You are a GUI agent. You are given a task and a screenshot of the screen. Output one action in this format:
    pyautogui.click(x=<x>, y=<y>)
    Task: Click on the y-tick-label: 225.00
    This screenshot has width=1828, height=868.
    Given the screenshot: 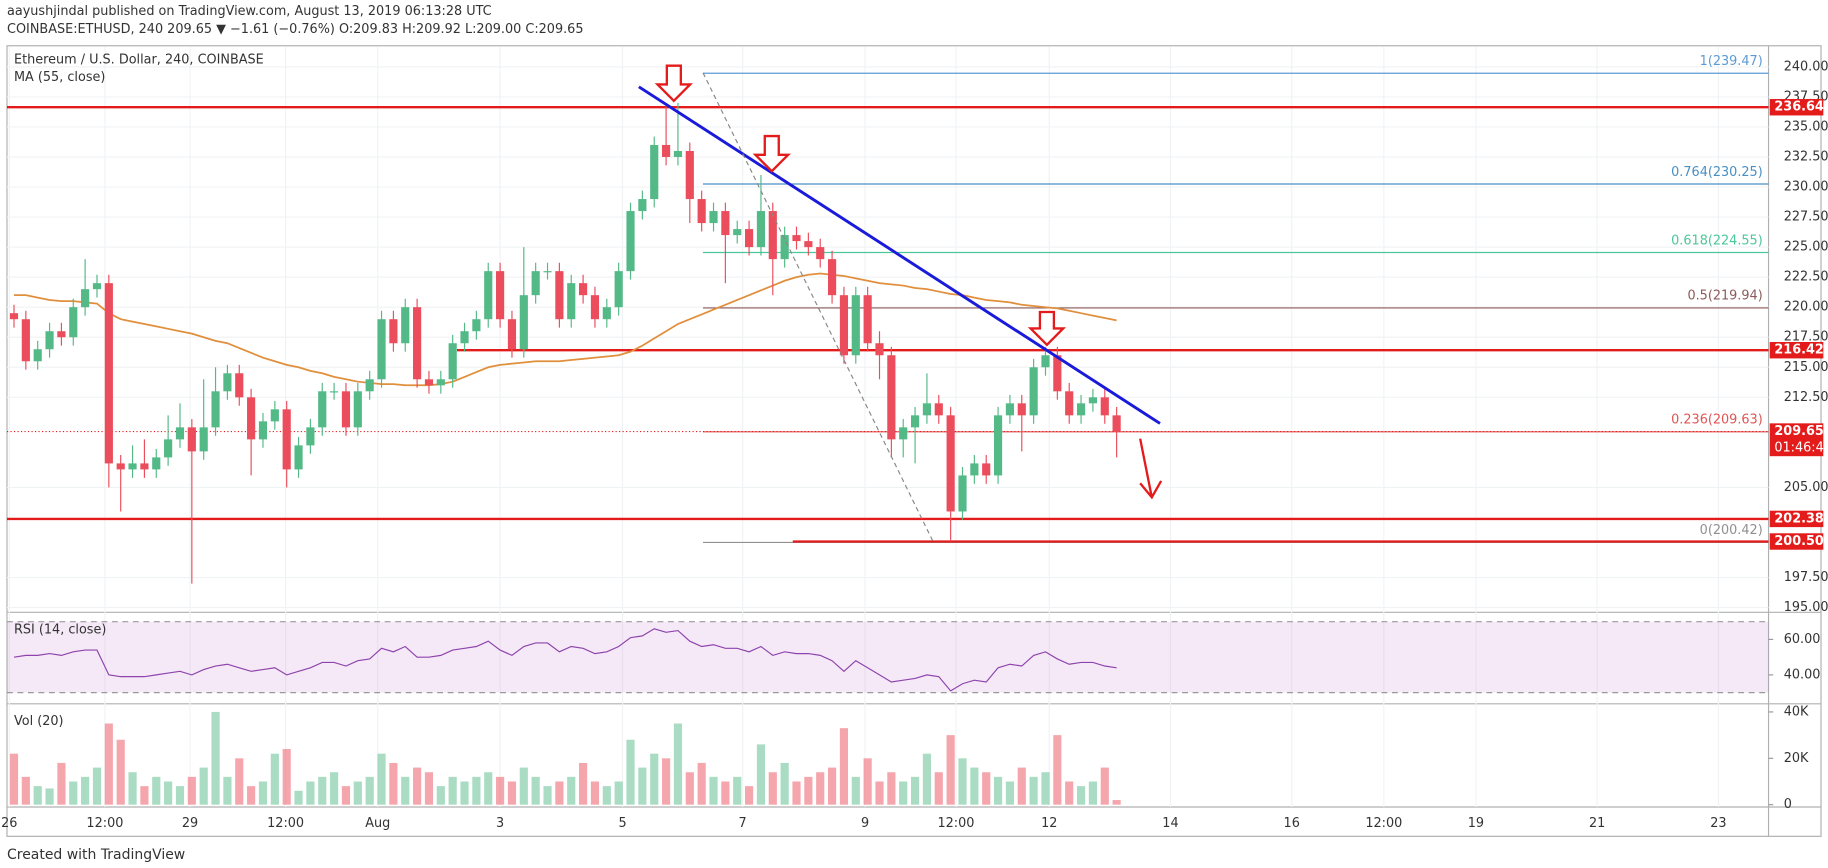 What is the action you would take?
    pyautogui.click(x=1806, y=247)
    